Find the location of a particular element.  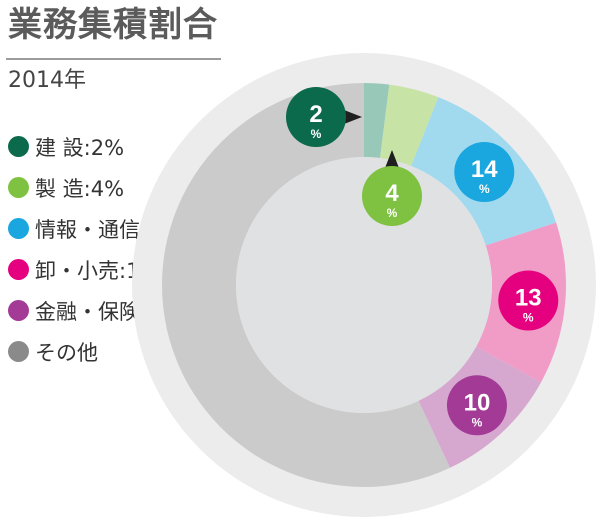

value-badge-finance-insurance is located at coordinates (476, 405).